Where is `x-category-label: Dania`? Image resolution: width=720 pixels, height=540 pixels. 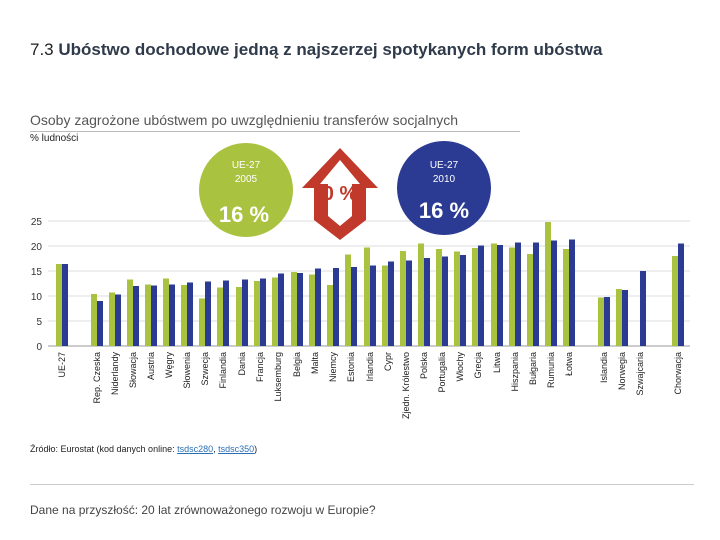 x-category-label: Dania is located at coordinates (242, 364).